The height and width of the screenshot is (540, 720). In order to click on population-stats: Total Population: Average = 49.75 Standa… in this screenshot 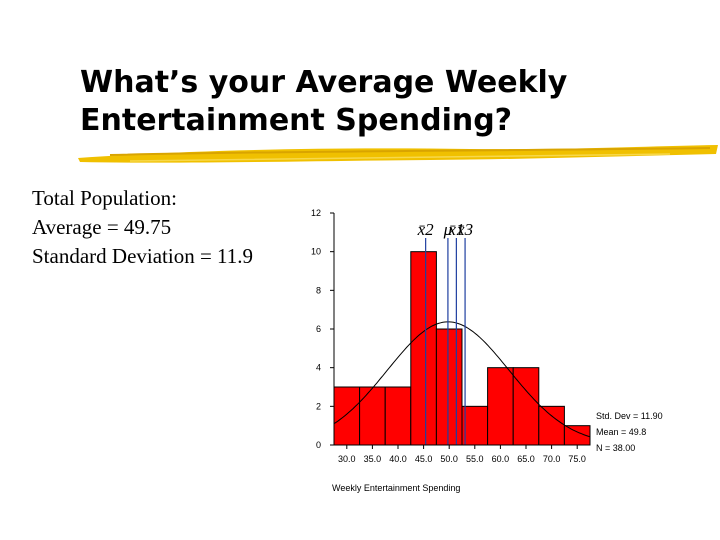, I will do `click(172, 227)`.